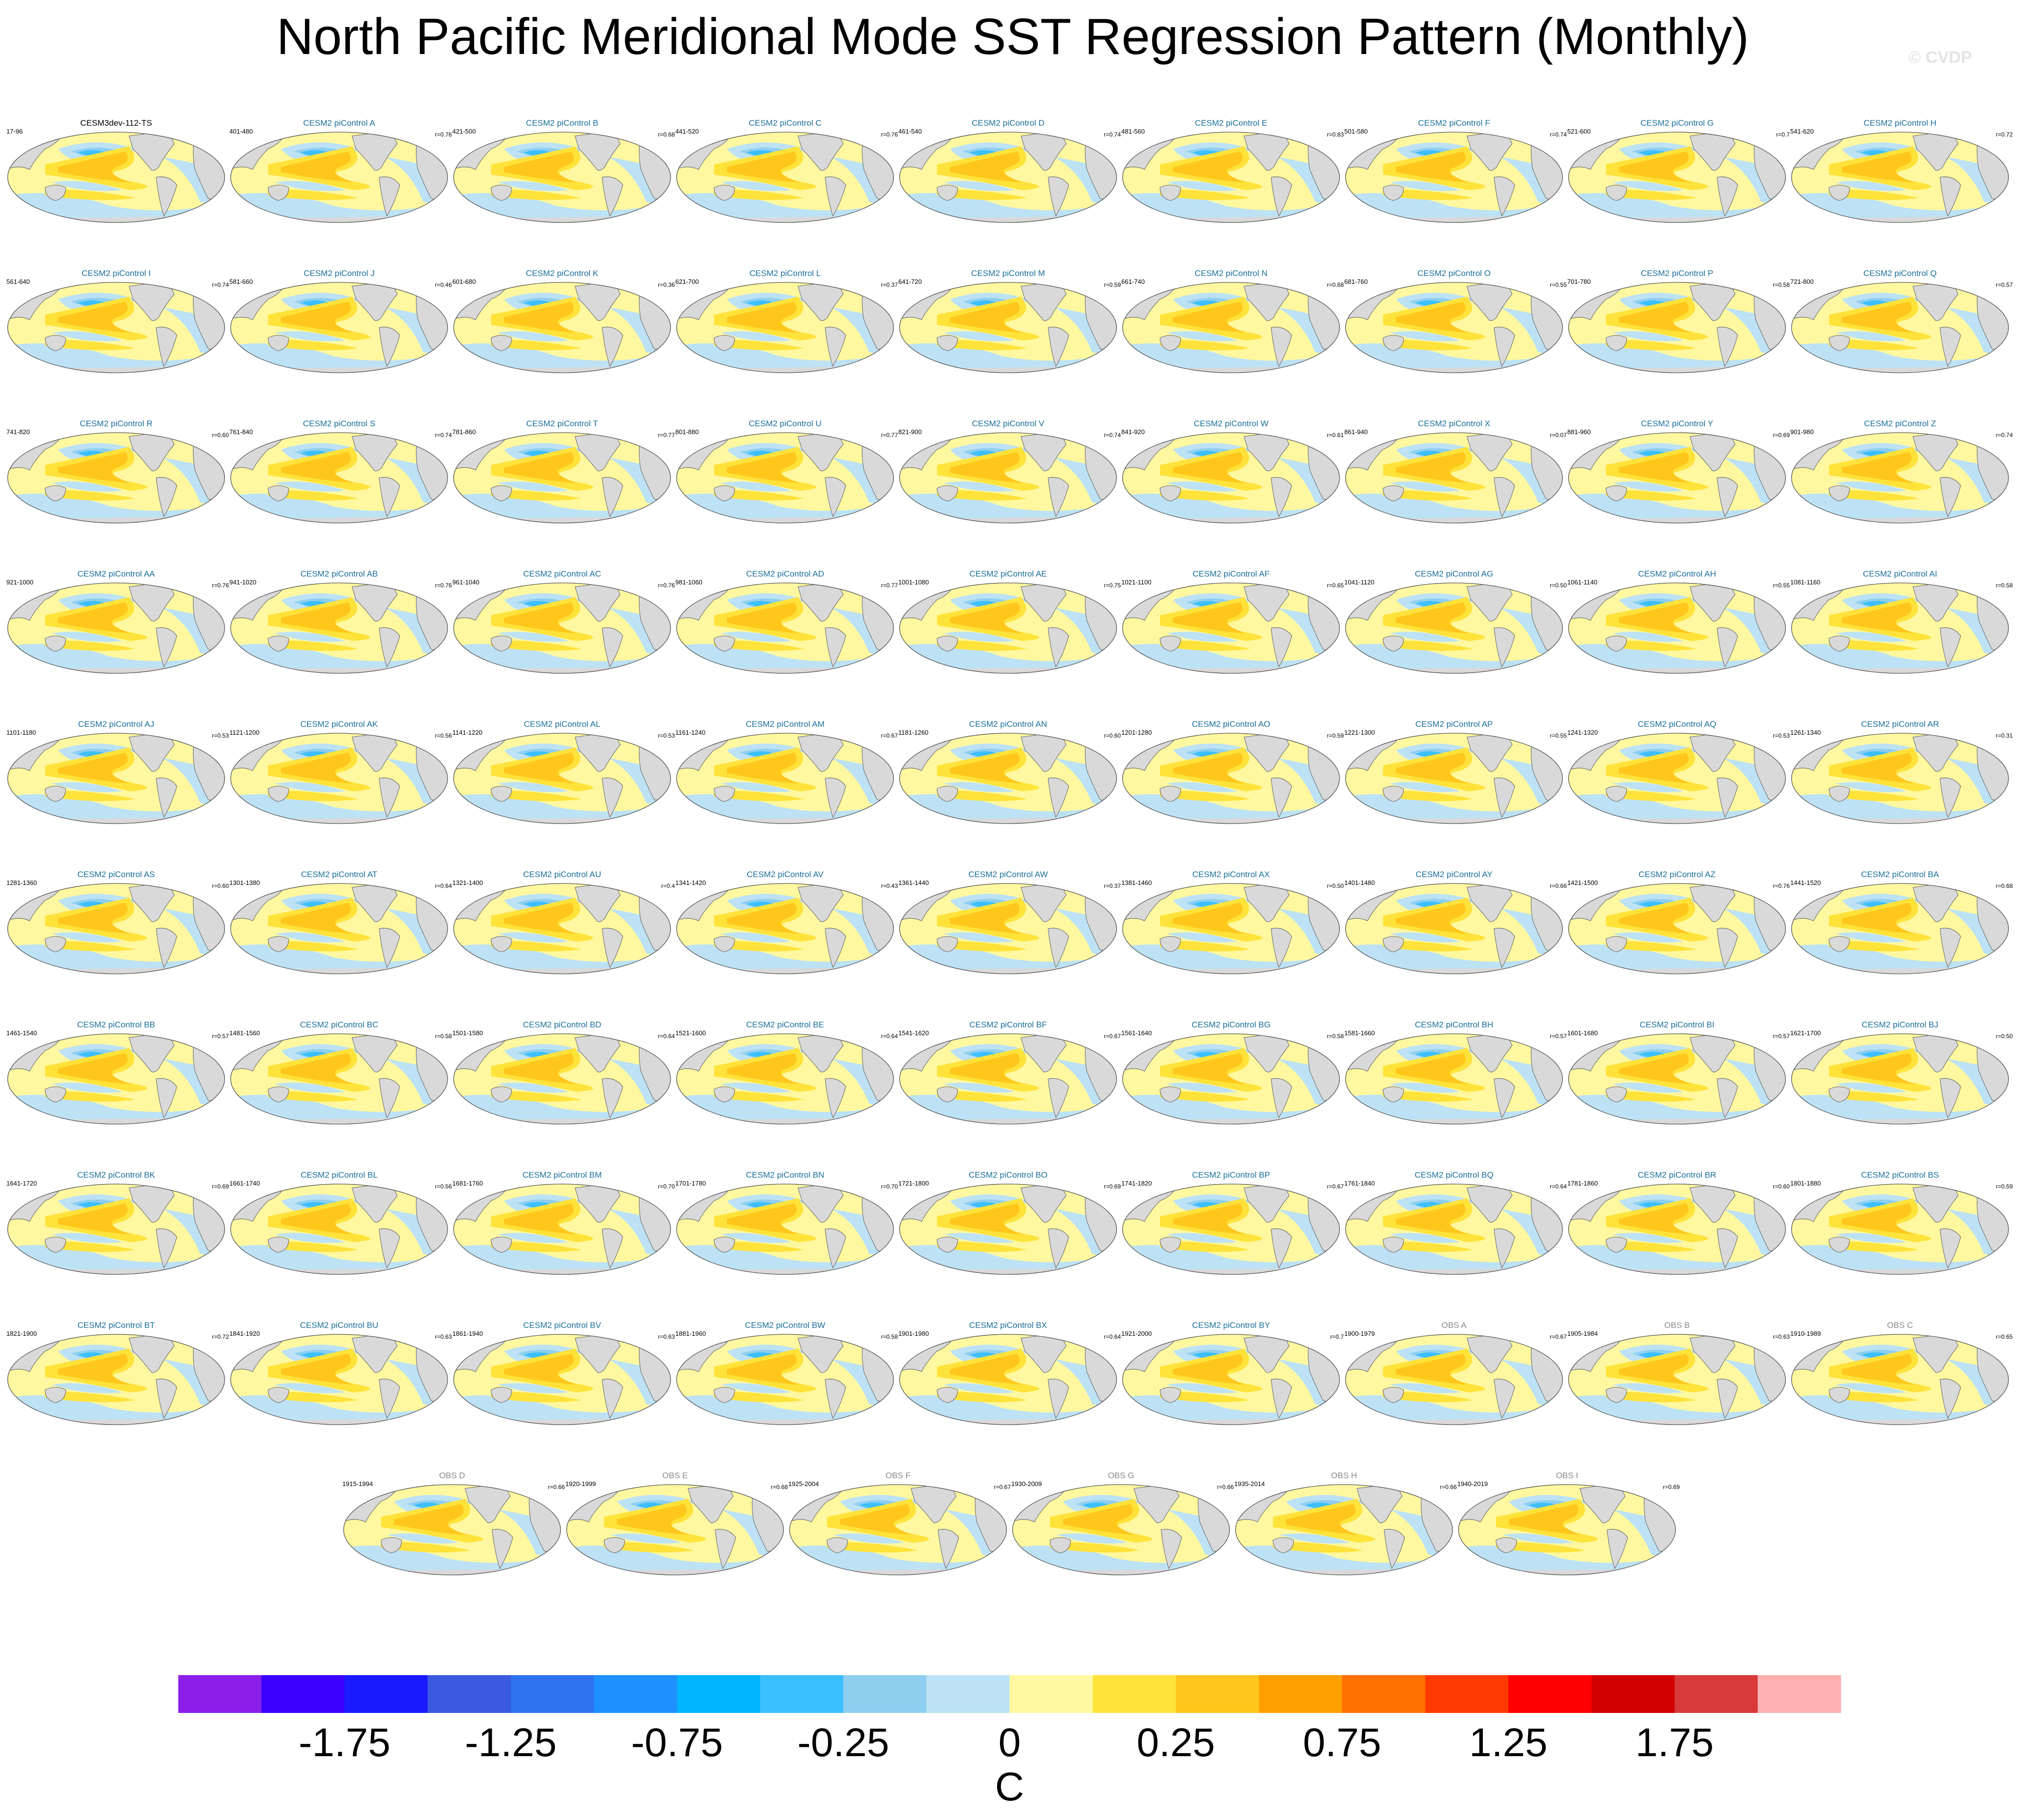 The width and height of the screenshot is (2026, 1820). I want to click on panel-years: 1581-1660, so click(1360, 1033).